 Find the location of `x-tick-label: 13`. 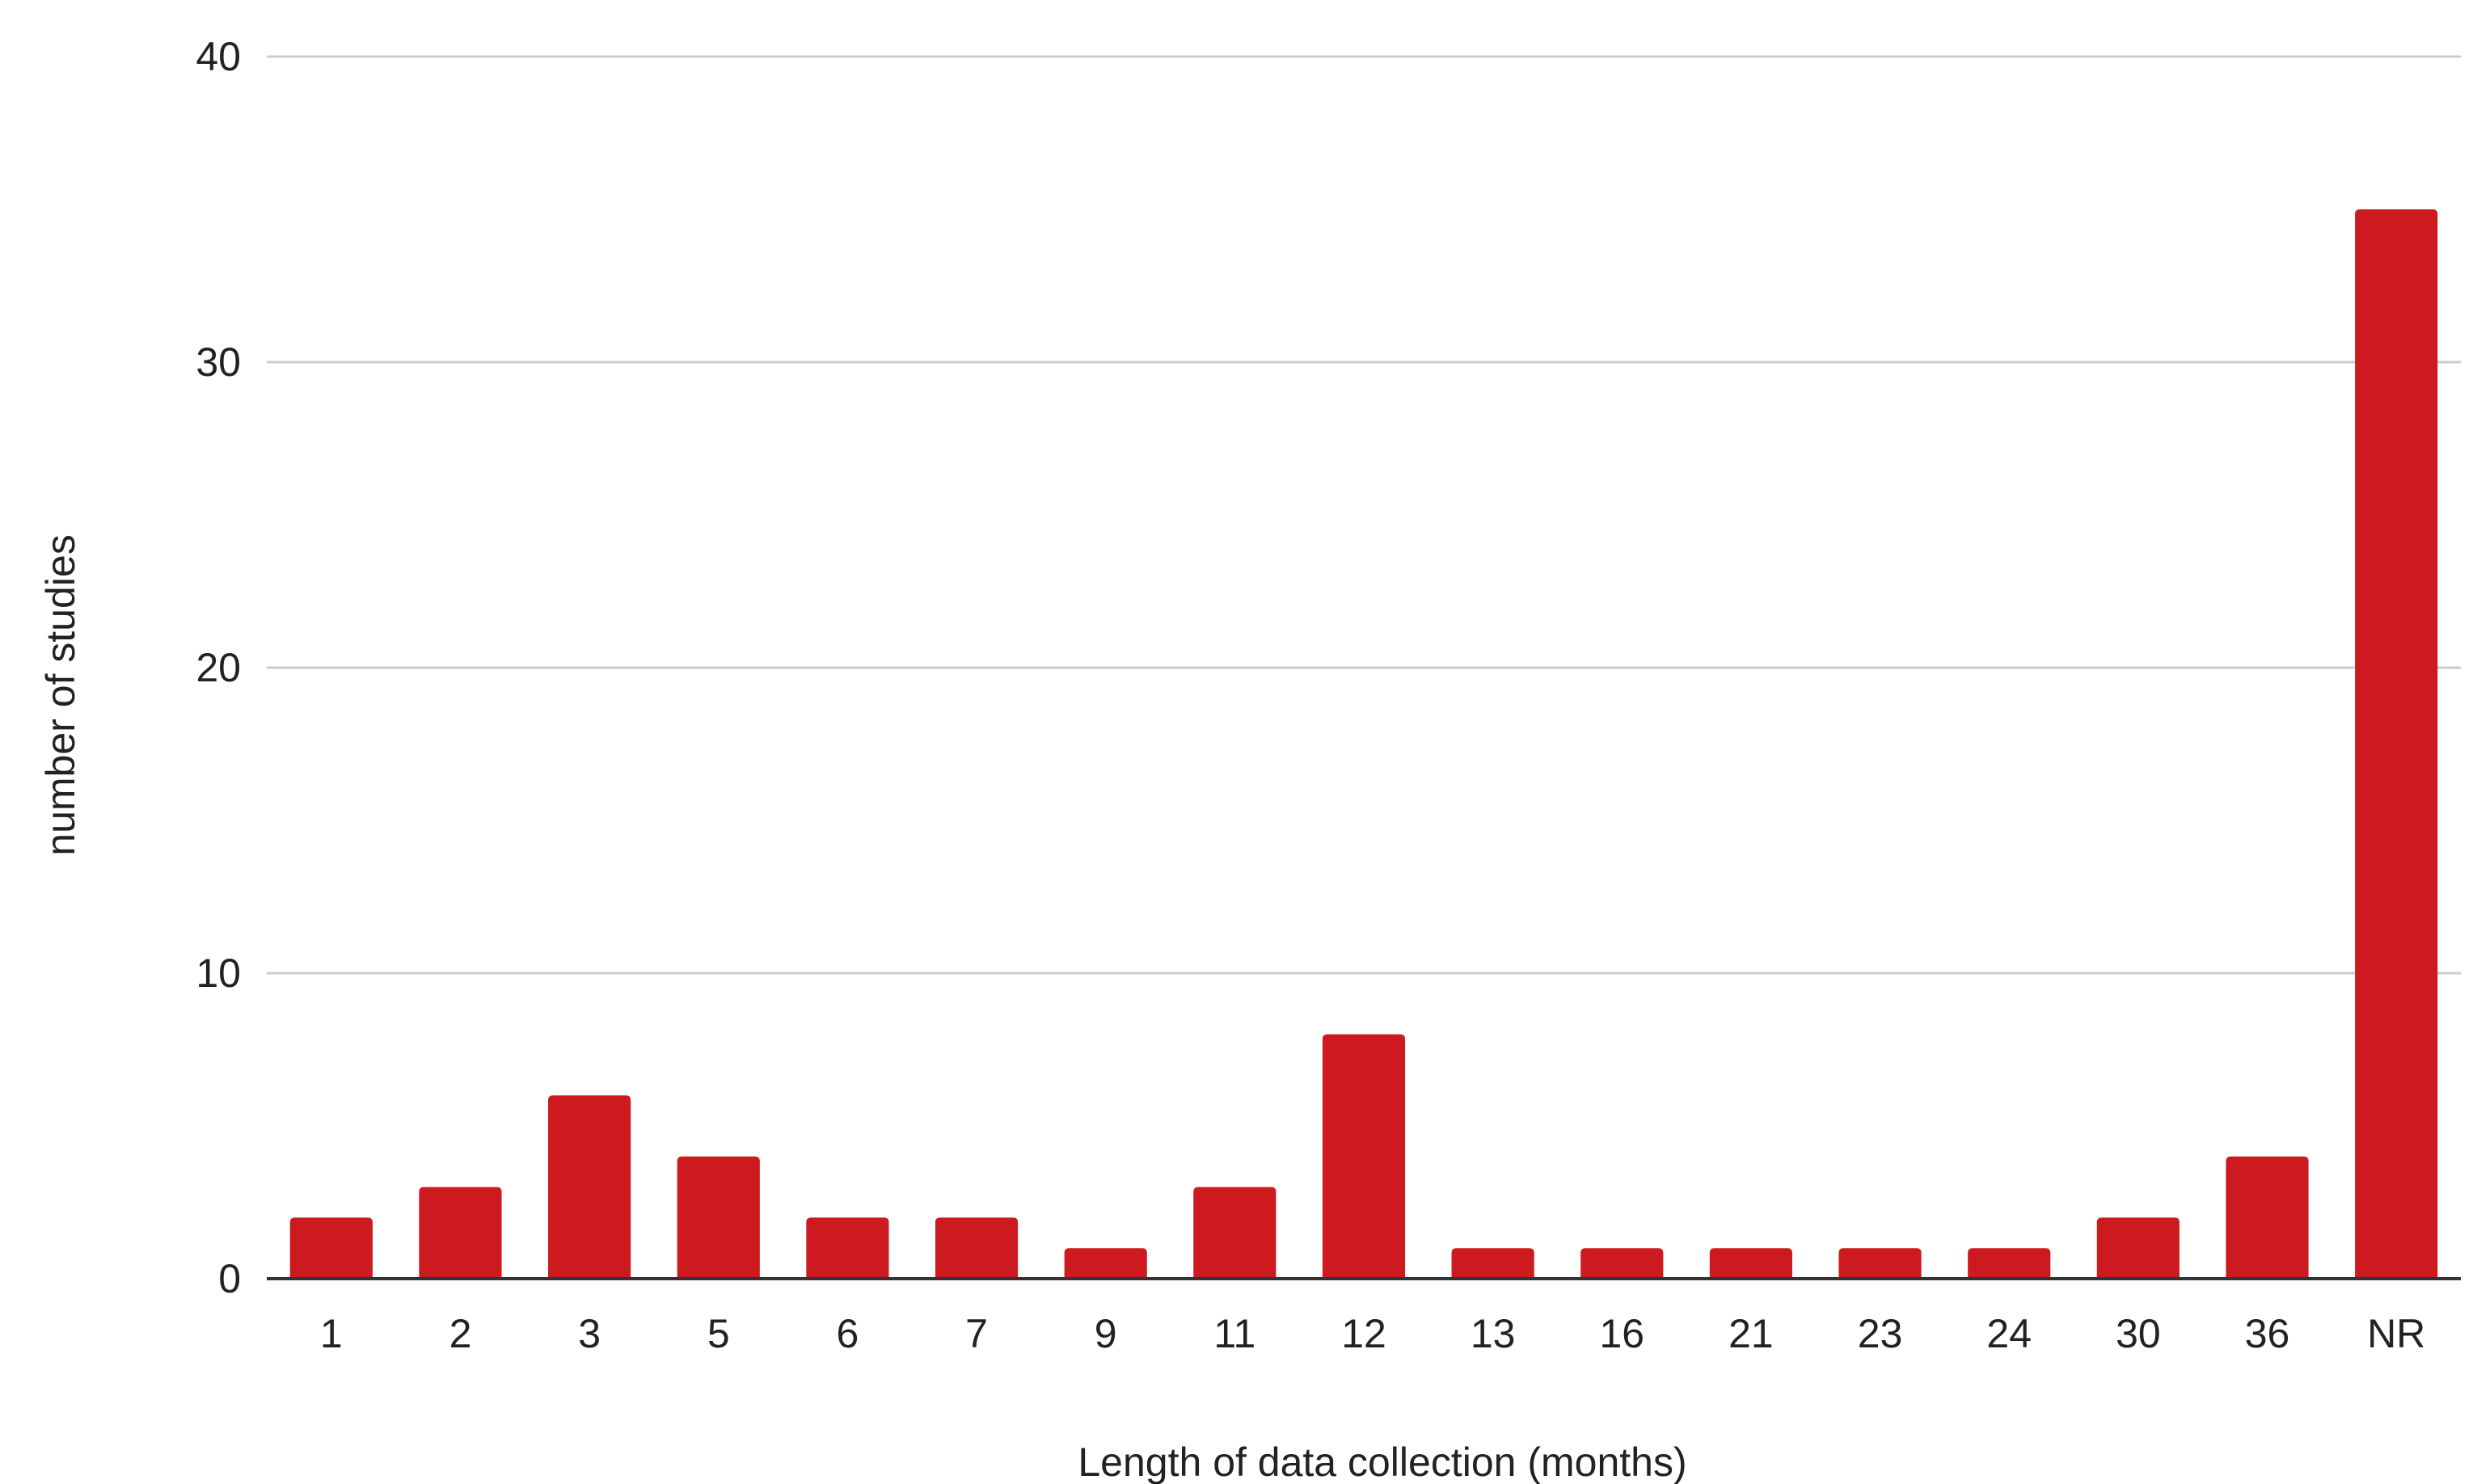

x-tick-label: 13 is located at coordinates (1493, 1333).